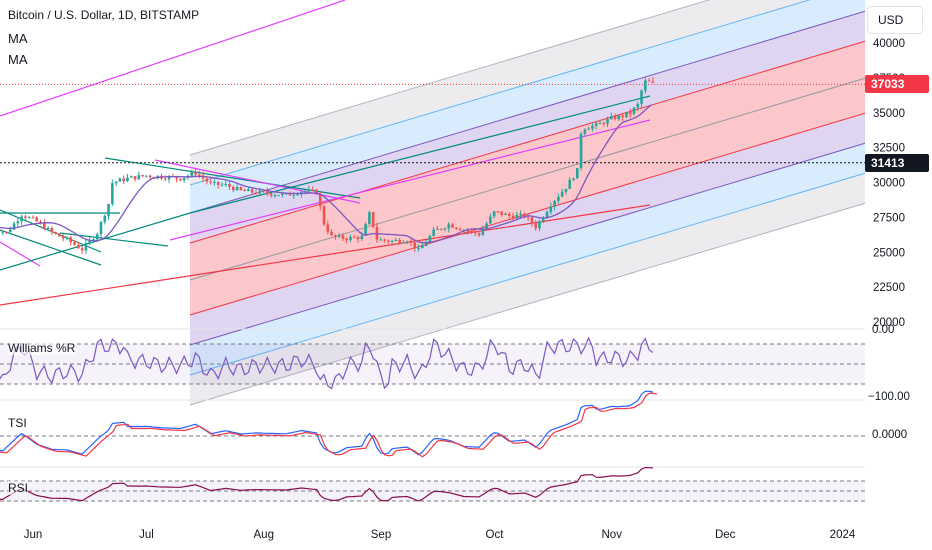  Describe the element at coordinates (889, 323) in the screenshot. I see `price-tick-label: 20000` at that location.